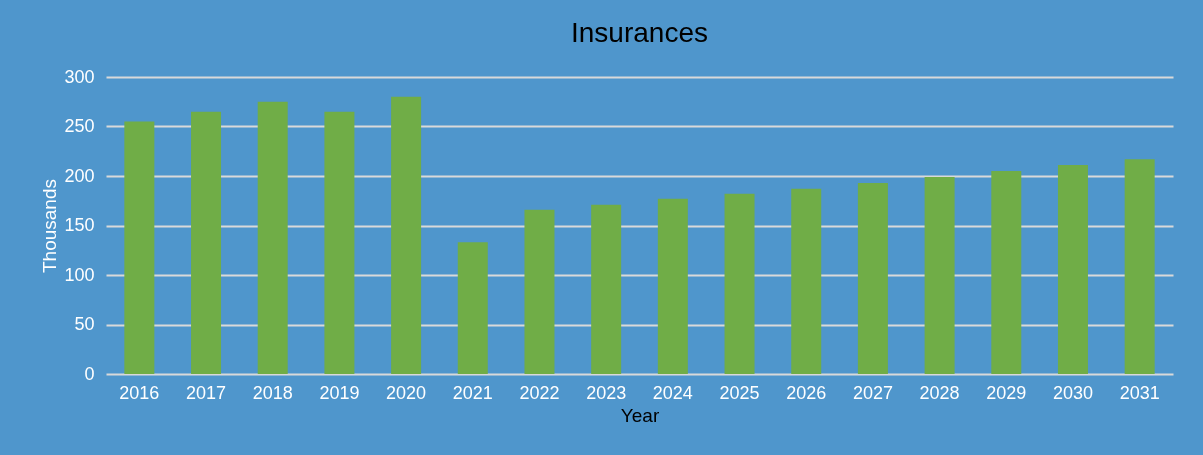 The height and width of the screenshot is (455, 1203). Describe the element at coordinates (84, 324) in the screenshot. I see `y-tick-label: 50` at that location.